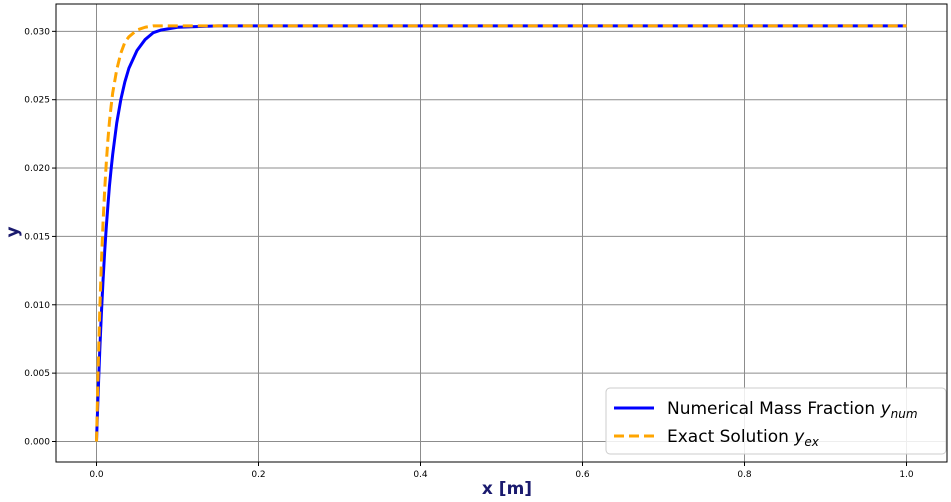 This screenshot has height=502, width=951. What do you see at coordinates (582, 475) in the screenshot?
I see `x-tick-label: 0.6` at bounding box center [582, 475].